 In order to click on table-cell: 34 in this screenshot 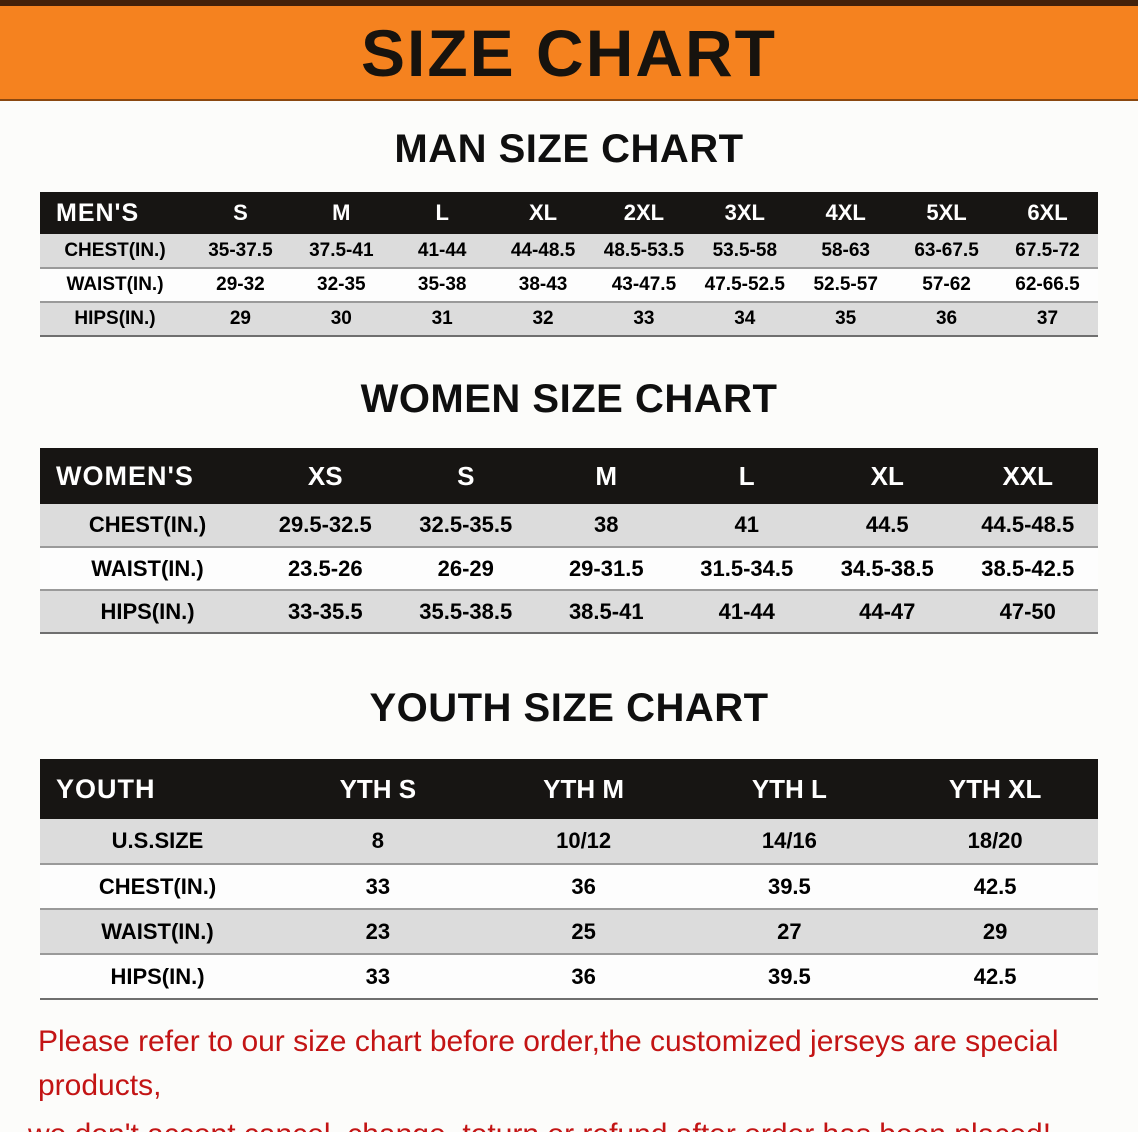, I will do `click(745, 319)`.